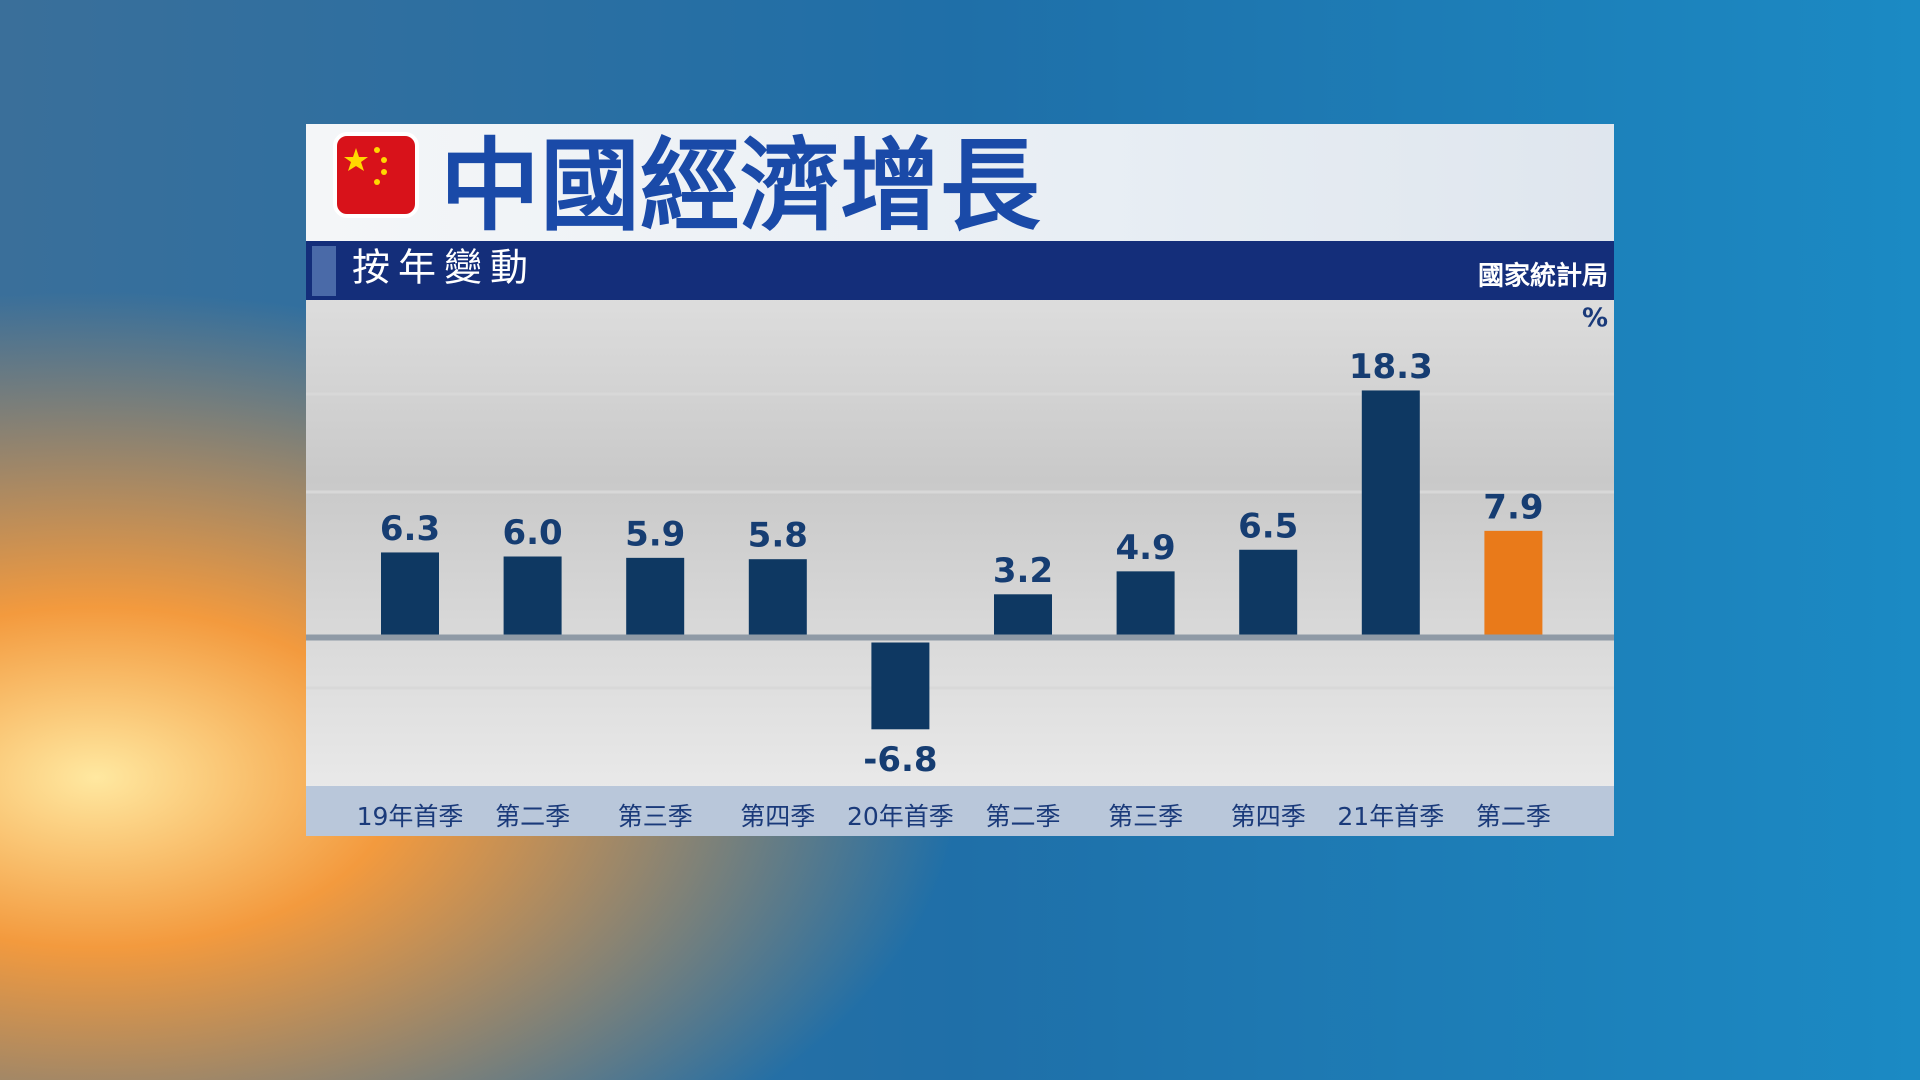 This screenshot has width=1920, height=1084. What do you see at coordinates (960, 637) in the screenshot?
I see `baseline` at bounding box center [960, 637].